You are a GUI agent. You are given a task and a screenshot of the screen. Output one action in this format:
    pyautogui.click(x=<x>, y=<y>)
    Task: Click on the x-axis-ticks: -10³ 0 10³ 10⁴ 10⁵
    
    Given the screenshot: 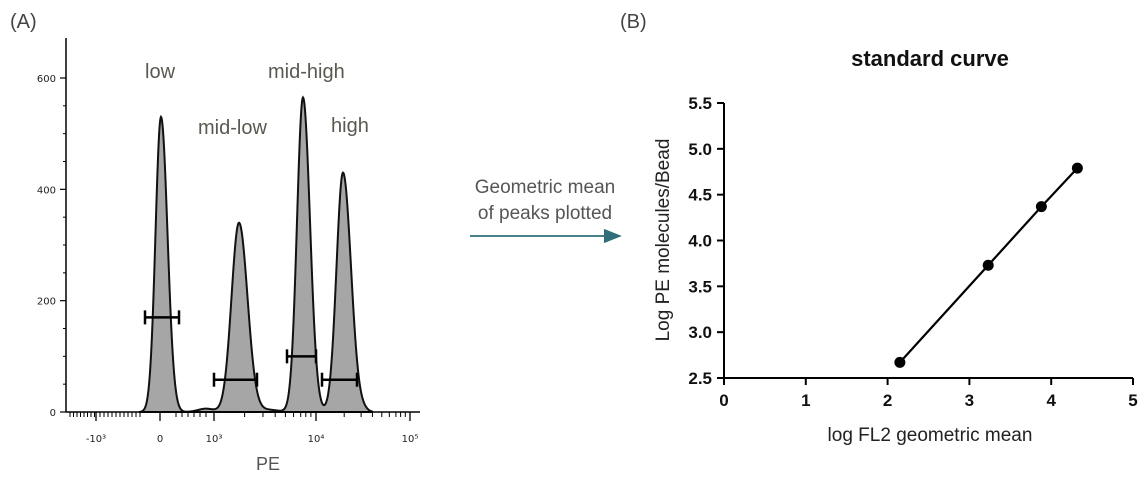 What is the action you would take?
    pyautogui.click(x=244, y=428)
    